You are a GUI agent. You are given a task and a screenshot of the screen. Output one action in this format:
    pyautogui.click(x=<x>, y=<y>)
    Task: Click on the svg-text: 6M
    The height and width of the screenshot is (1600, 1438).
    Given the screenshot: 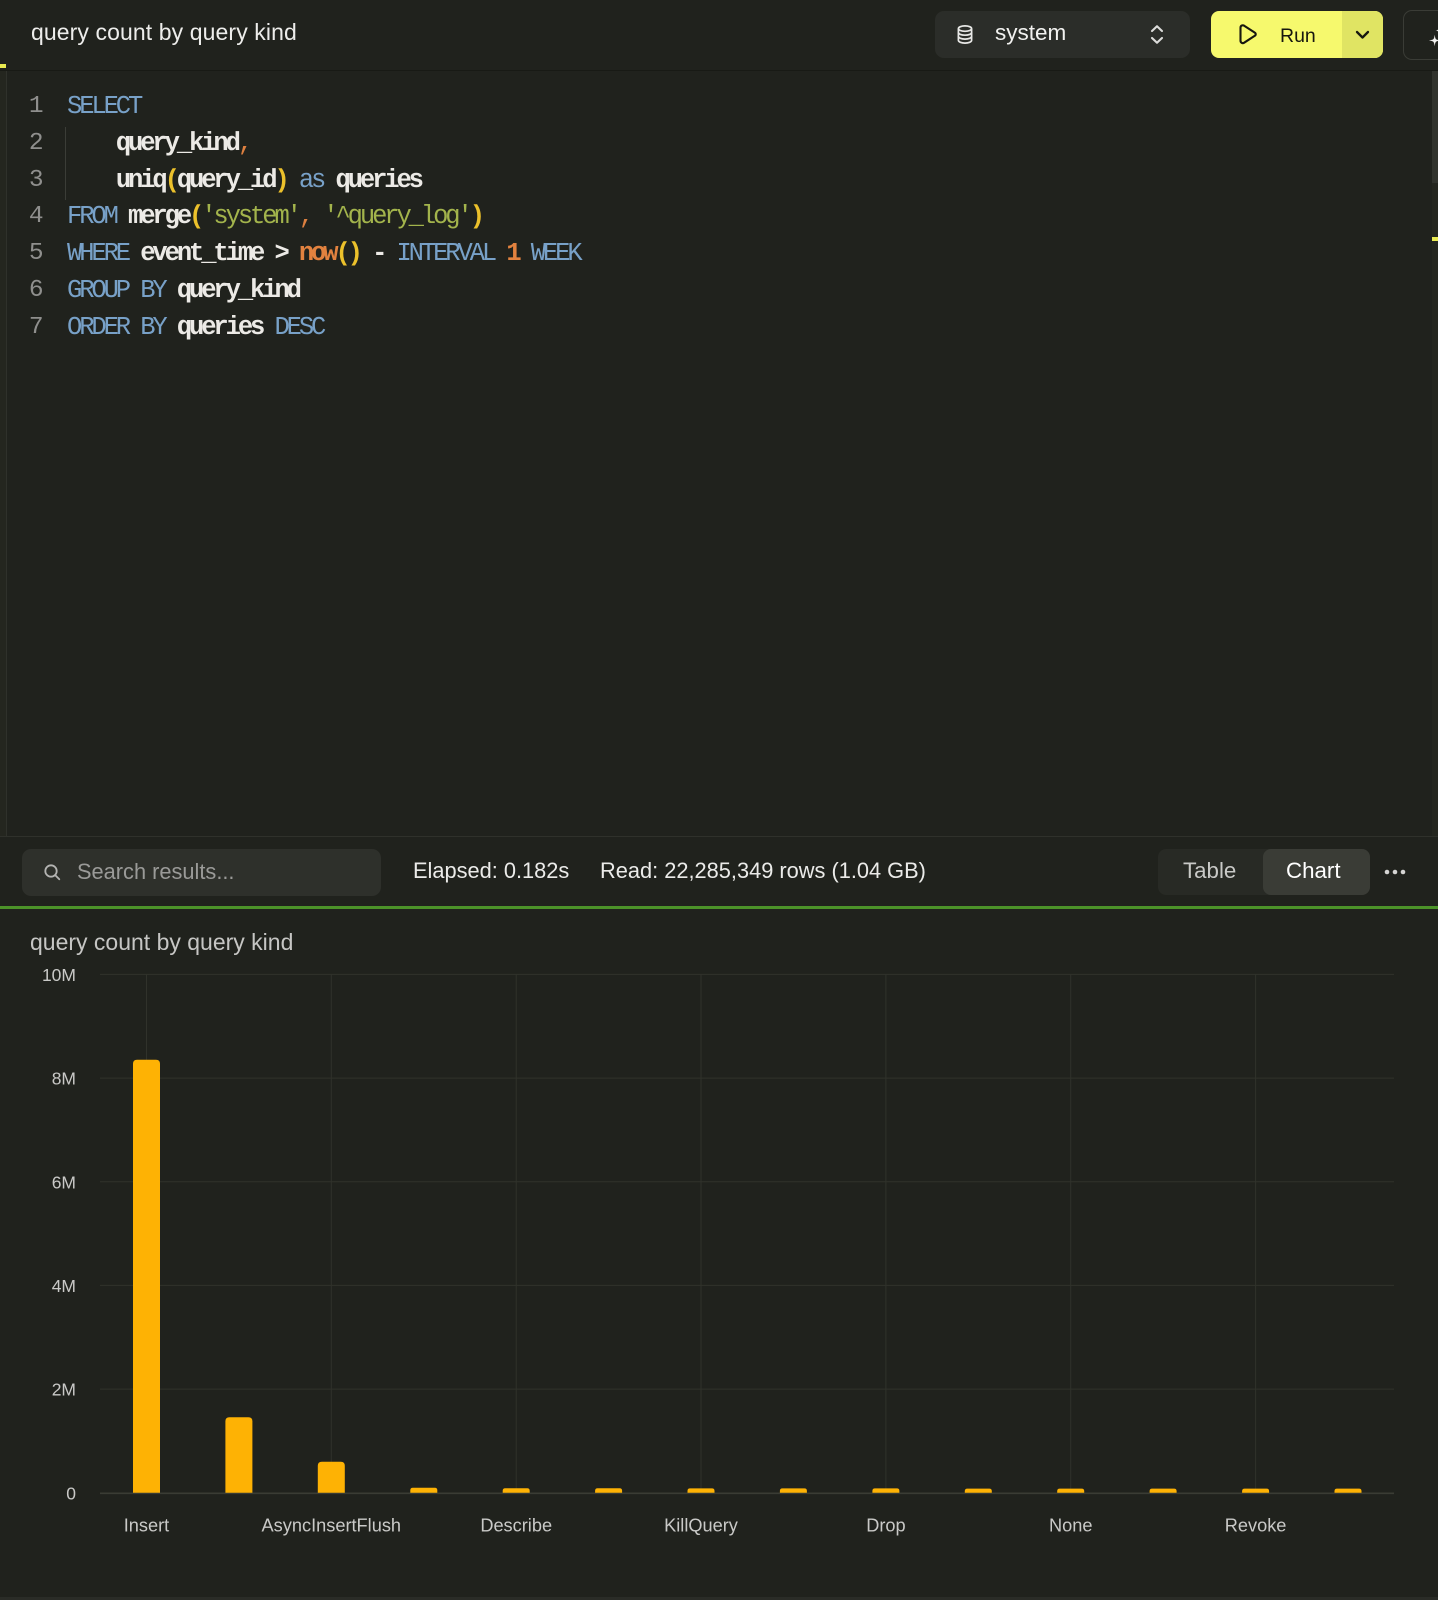 What is the action you would take?
    pyautogui.click(x=64, y=1182)
    